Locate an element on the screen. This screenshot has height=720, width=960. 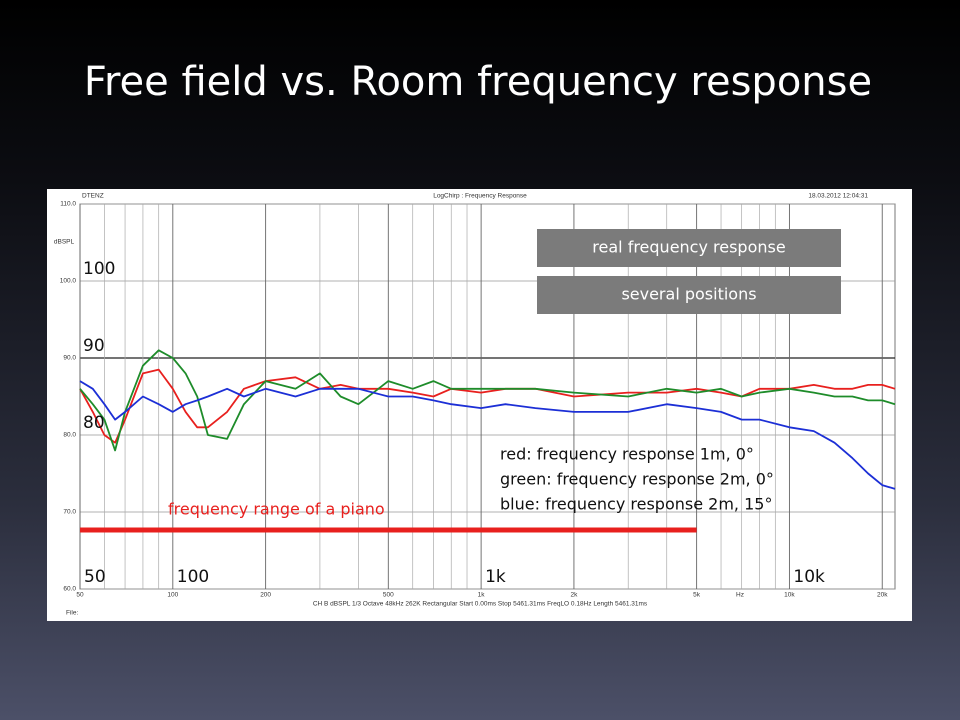
legend-note: red: frequency response 1m, 0° is located at coordinates (627, 454).